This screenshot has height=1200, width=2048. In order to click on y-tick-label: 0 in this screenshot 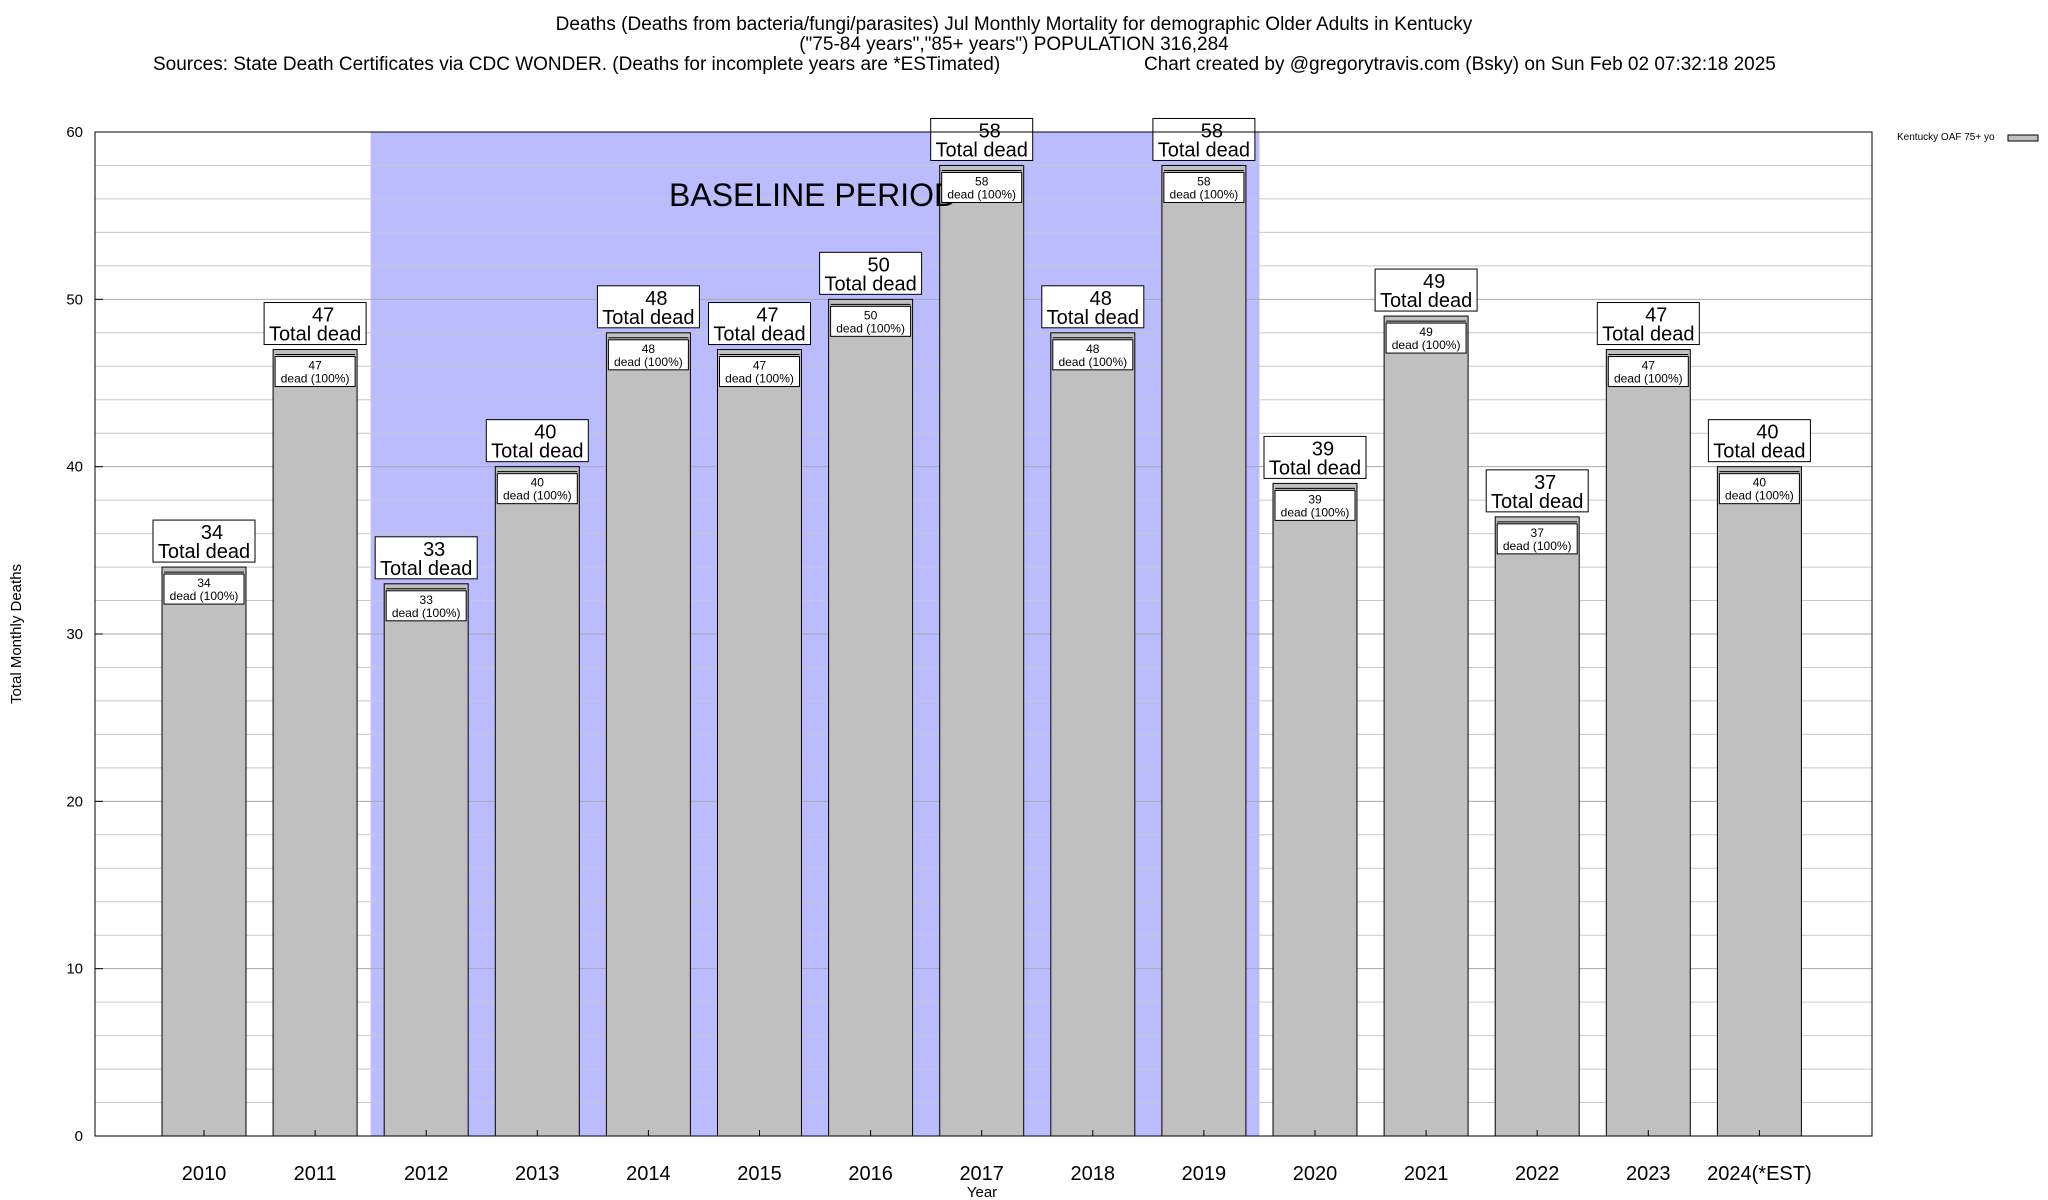, I will do `click(79, 1136)`.